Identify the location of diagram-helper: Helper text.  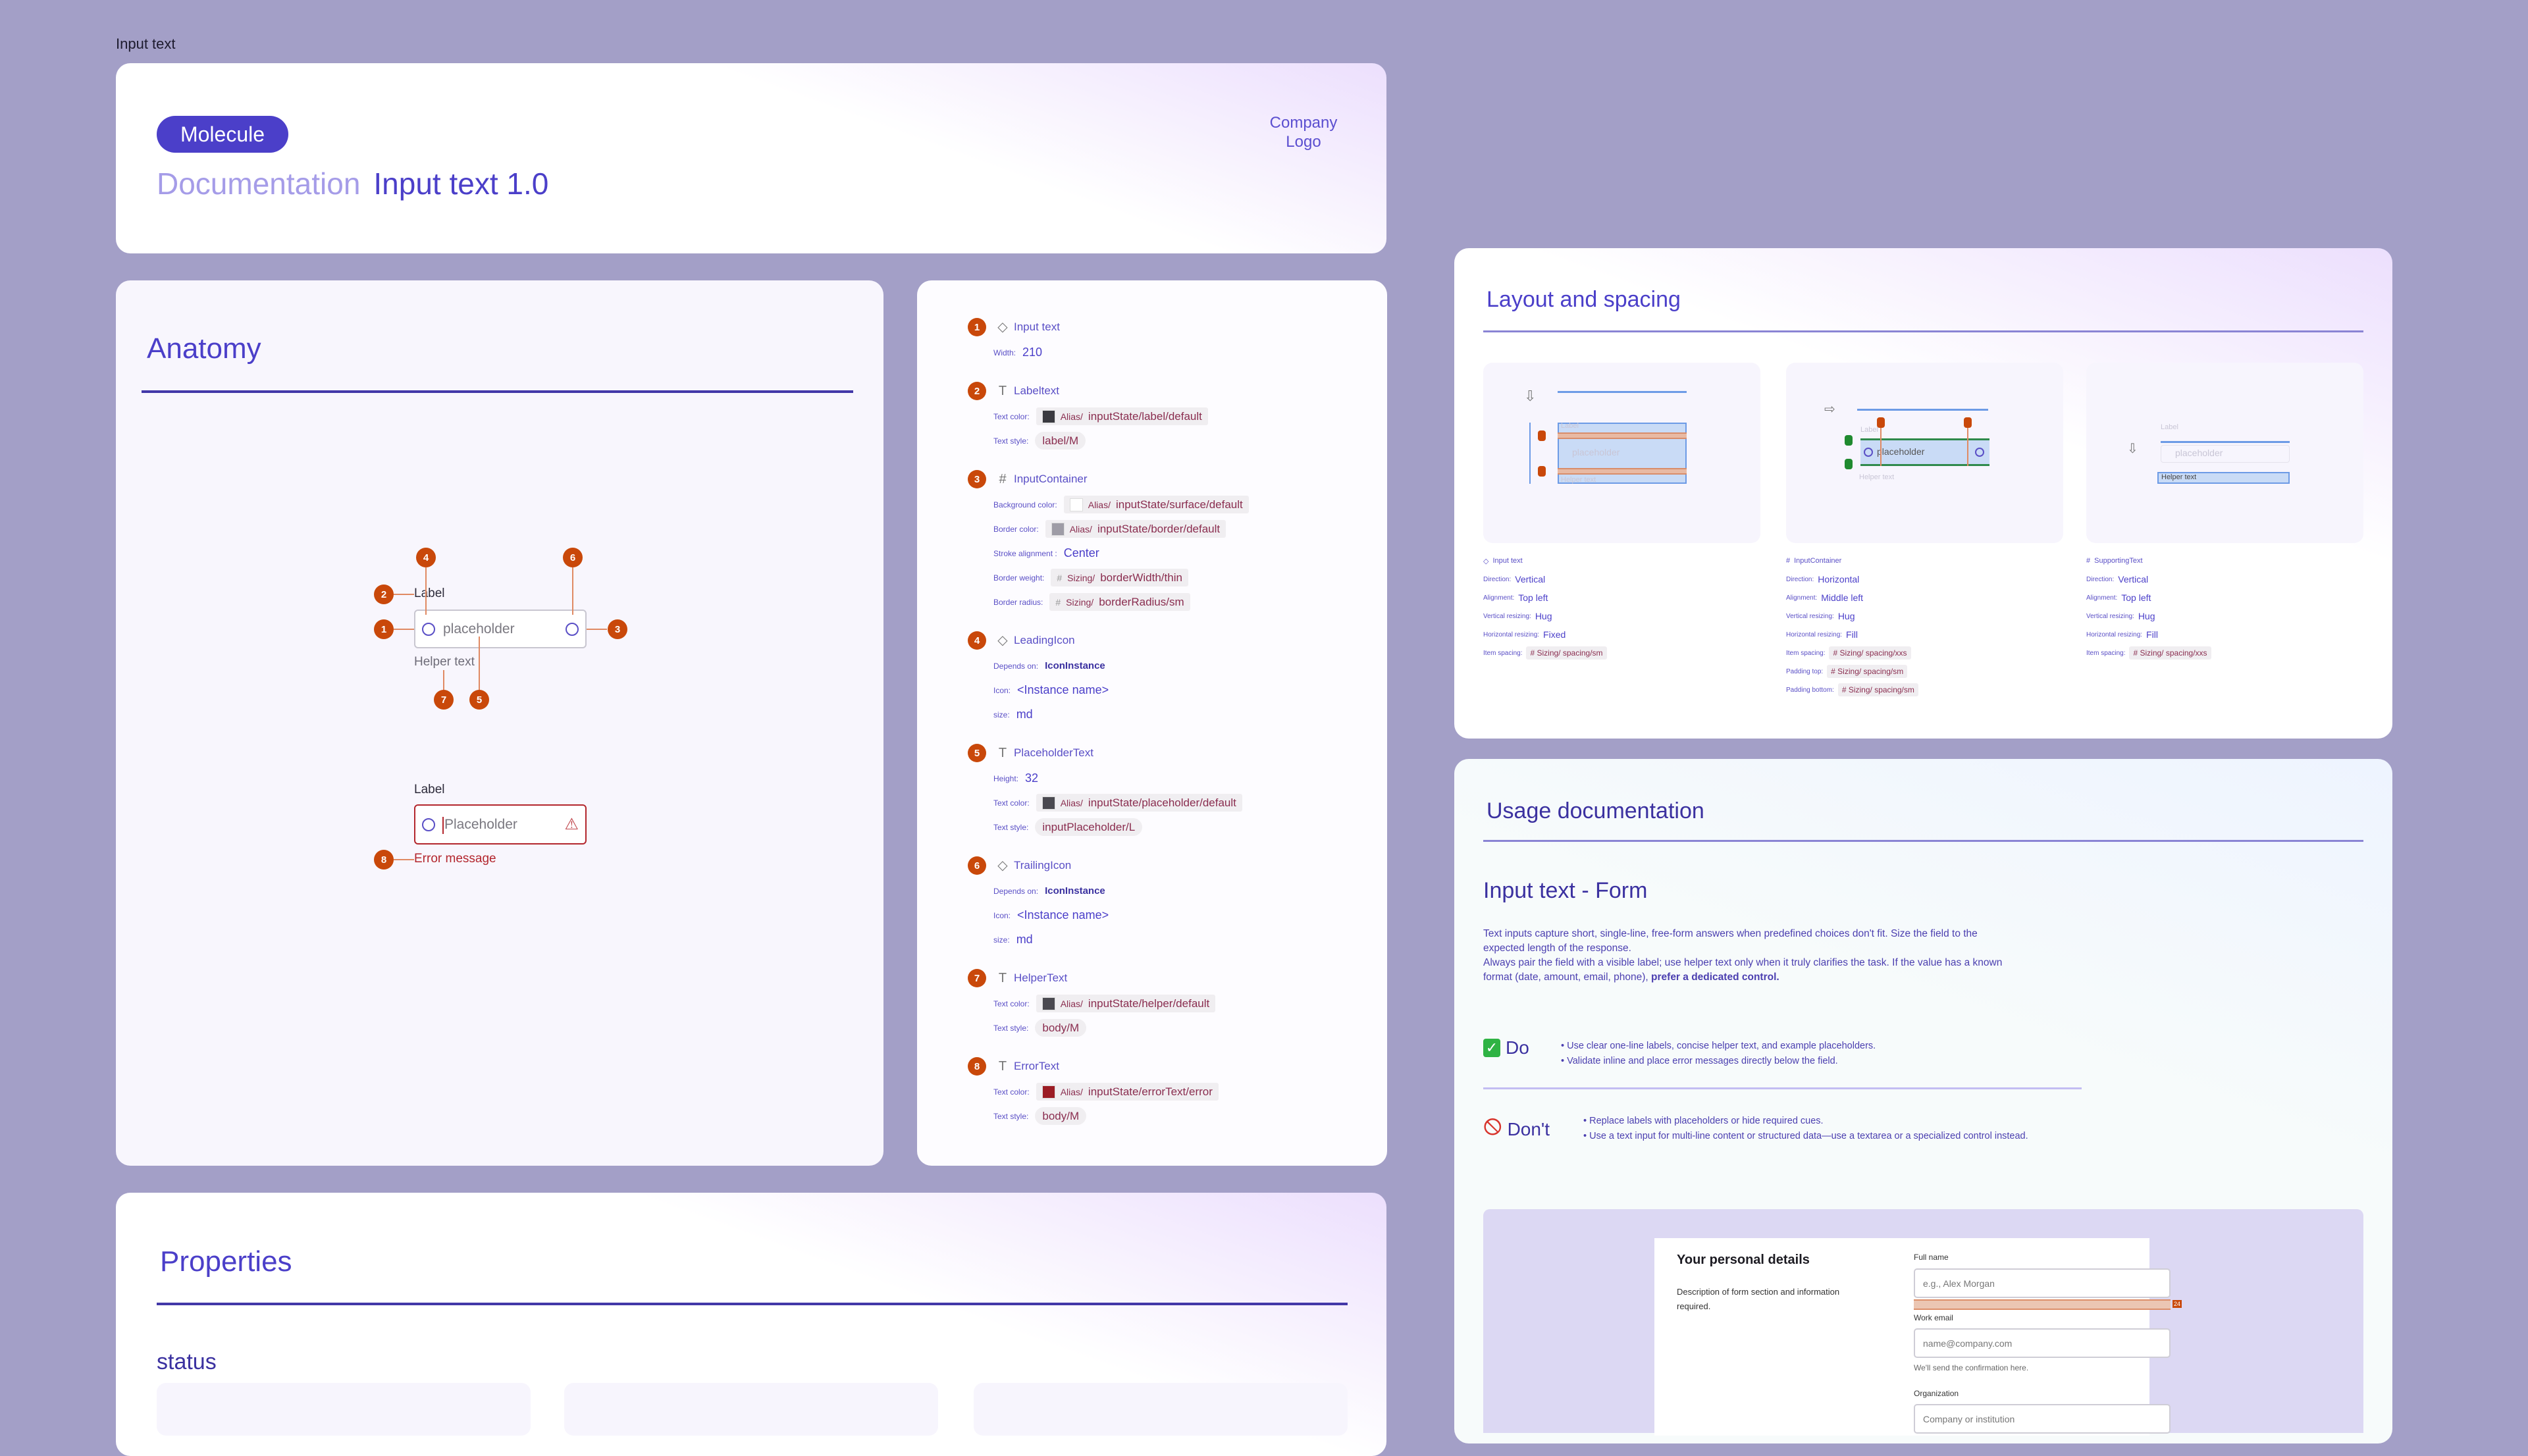
(1877, 477).